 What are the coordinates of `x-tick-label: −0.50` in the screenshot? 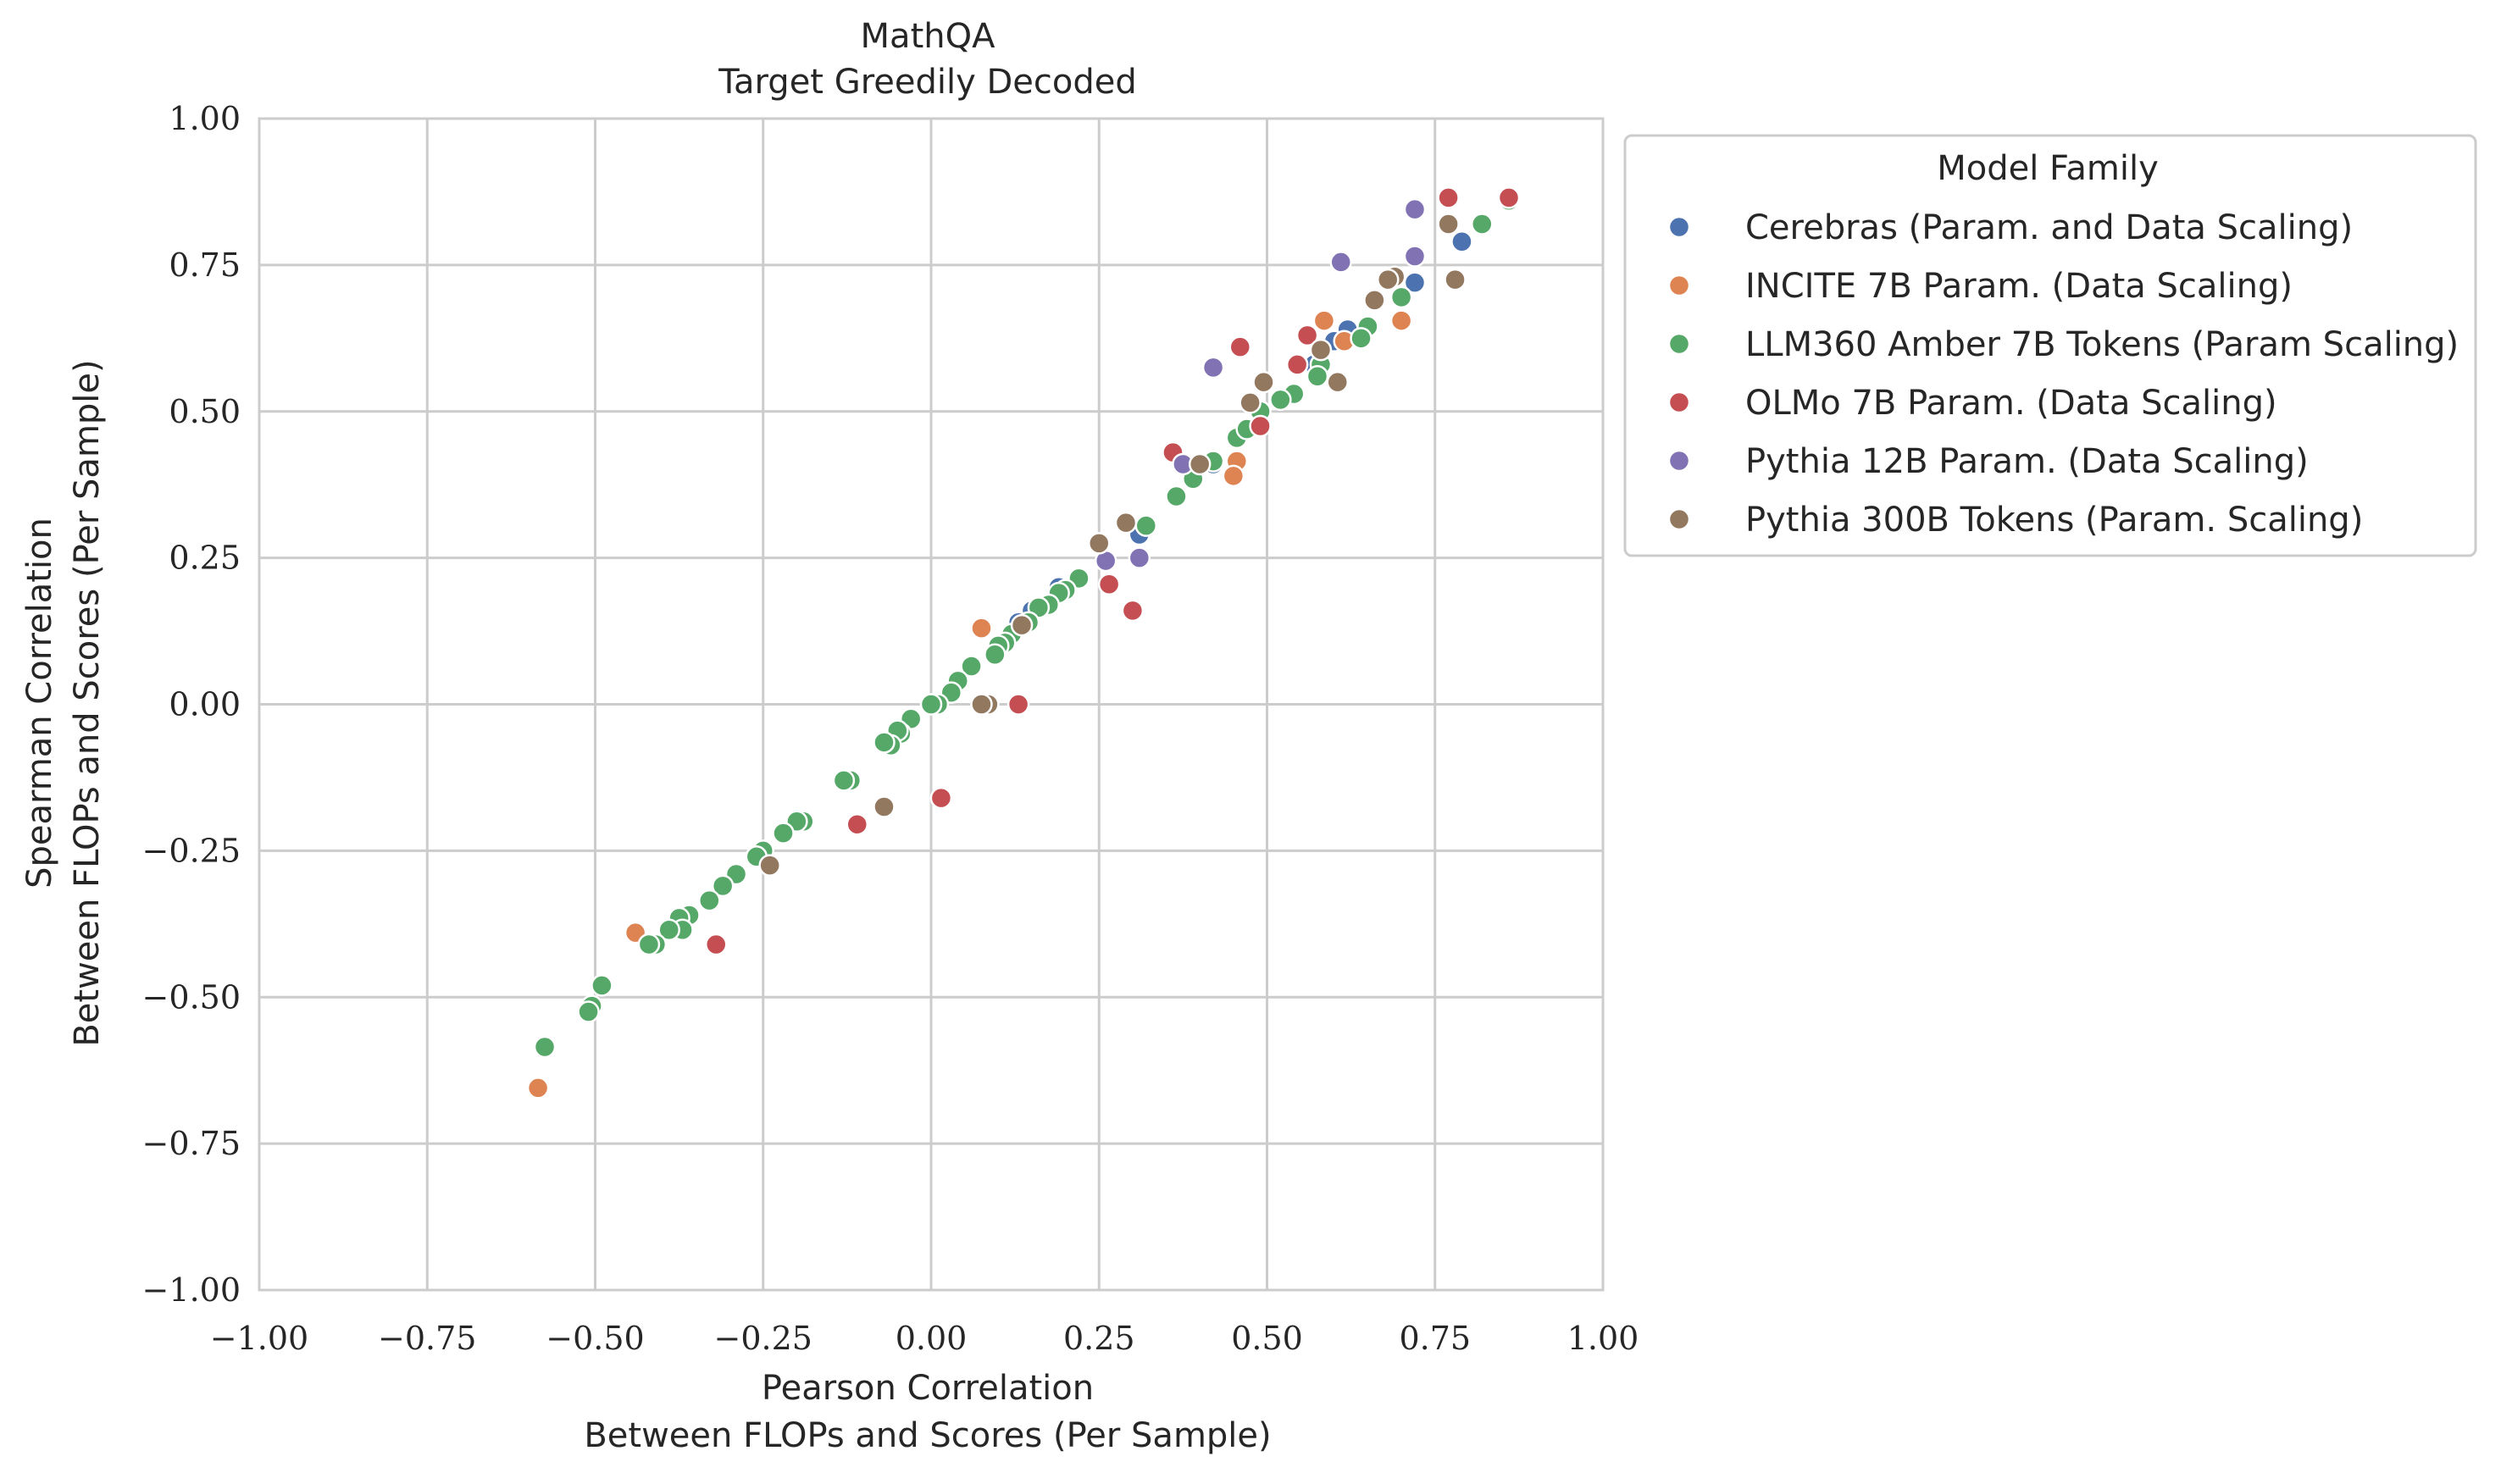 It's located at (595, 1338).